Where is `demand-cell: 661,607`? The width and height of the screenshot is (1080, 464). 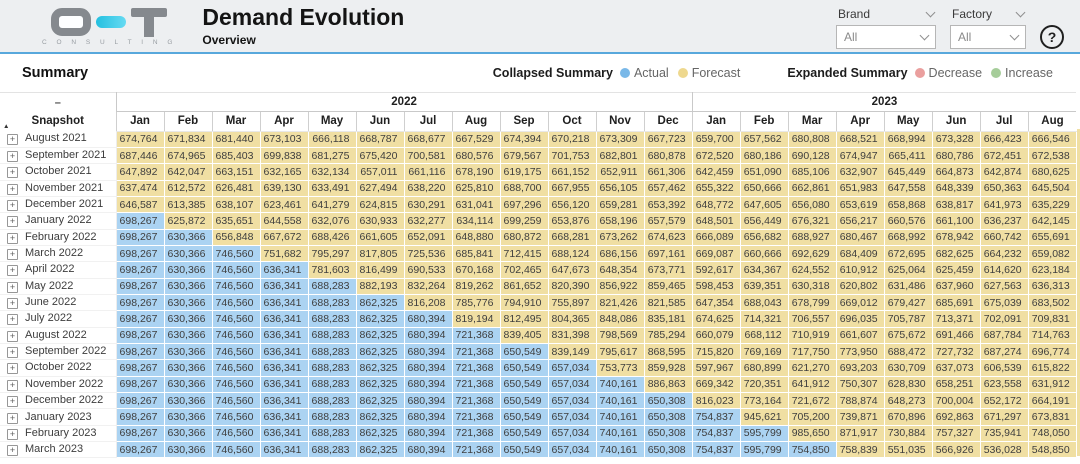 demand-cell: 661,607 is located at coordinates (860, 335).